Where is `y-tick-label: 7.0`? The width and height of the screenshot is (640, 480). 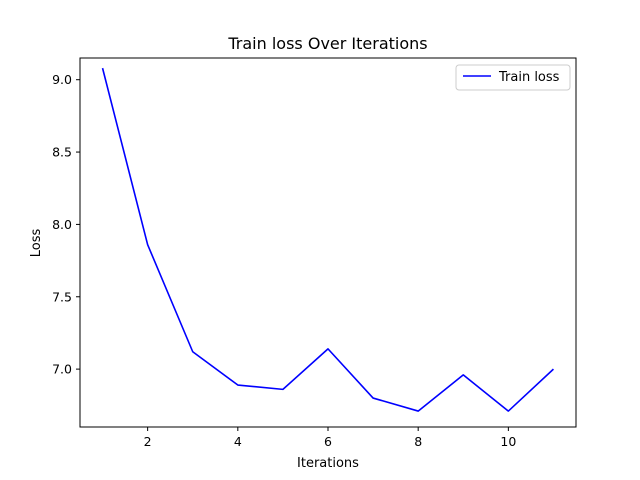 y-tick-label: 7.0 is located at coordinates (62, 369).